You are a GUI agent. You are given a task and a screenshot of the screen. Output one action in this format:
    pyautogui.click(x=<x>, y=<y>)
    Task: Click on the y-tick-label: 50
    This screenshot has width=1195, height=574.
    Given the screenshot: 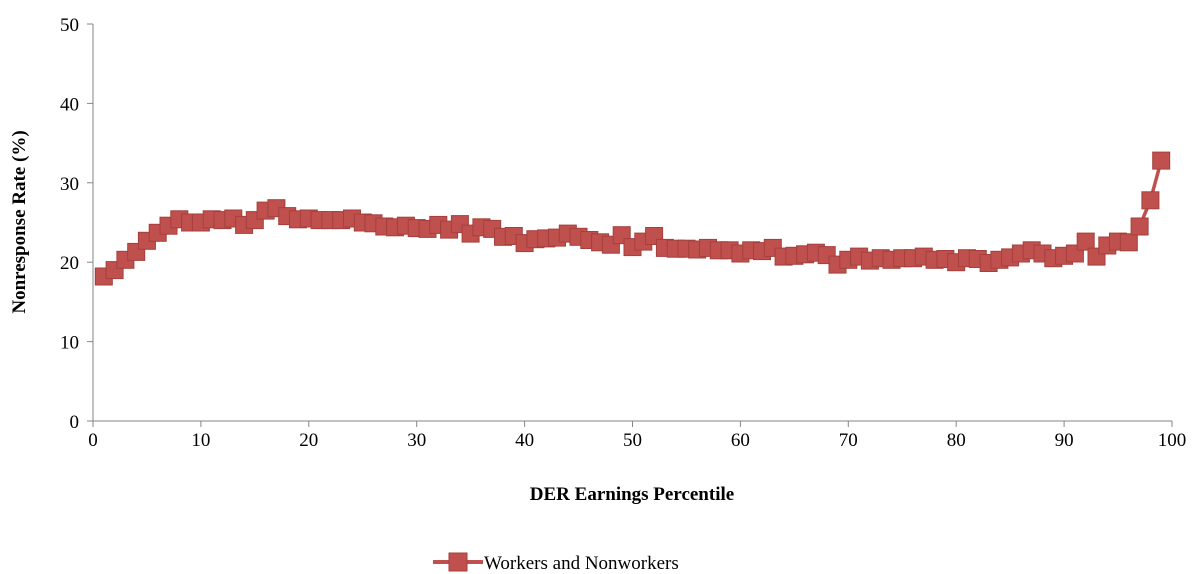 What is the action you would take?
    pyautogui.click(x=69, y=25)
    